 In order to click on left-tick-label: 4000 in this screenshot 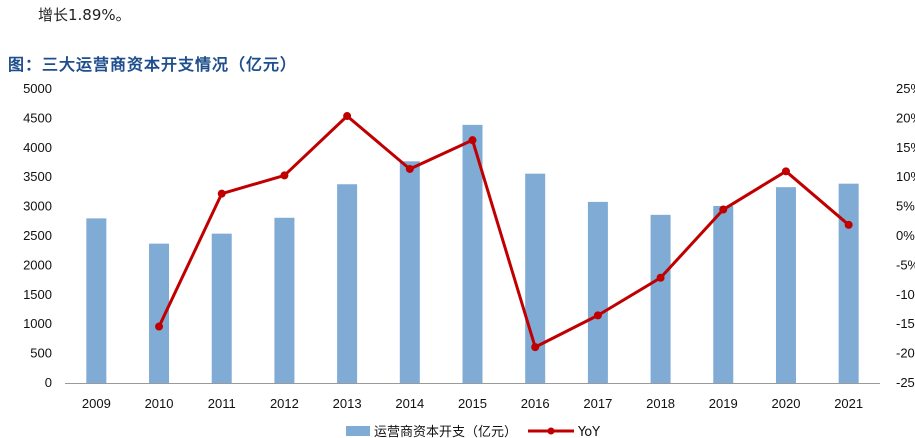, I will do `click(37, 147)`.